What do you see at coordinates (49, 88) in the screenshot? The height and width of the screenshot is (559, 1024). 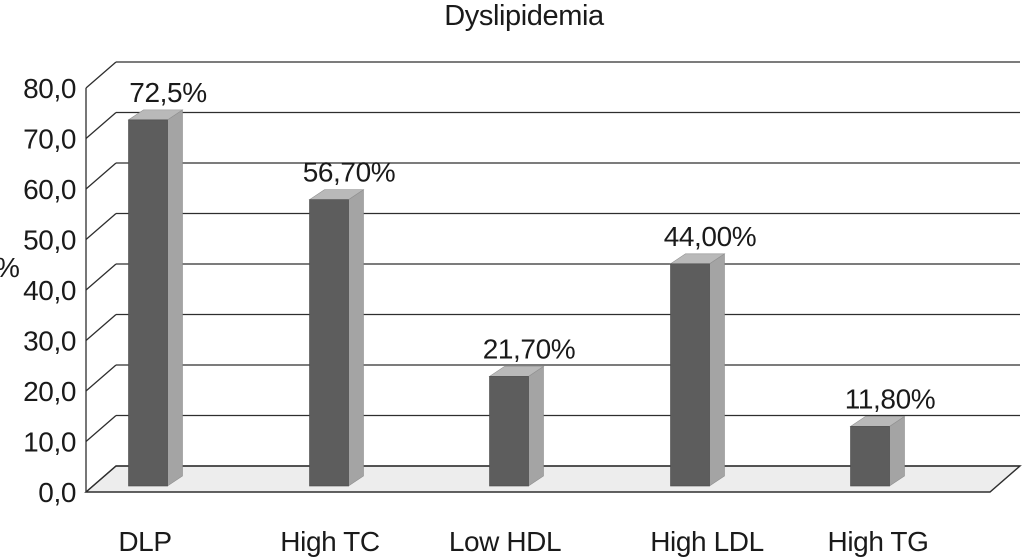 I see `y-tick-label: 80,0` at bounding box center [49, 88].